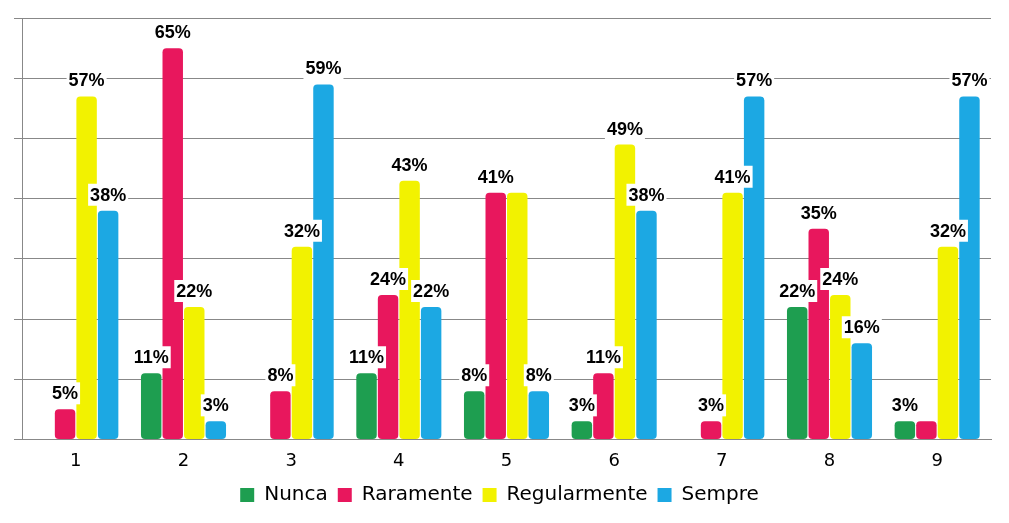 This screenshot has height=523, width=1009. Describe the element at coordinates (720, 493) in the screenshot. I see `legend-label: Sempre` at that location.